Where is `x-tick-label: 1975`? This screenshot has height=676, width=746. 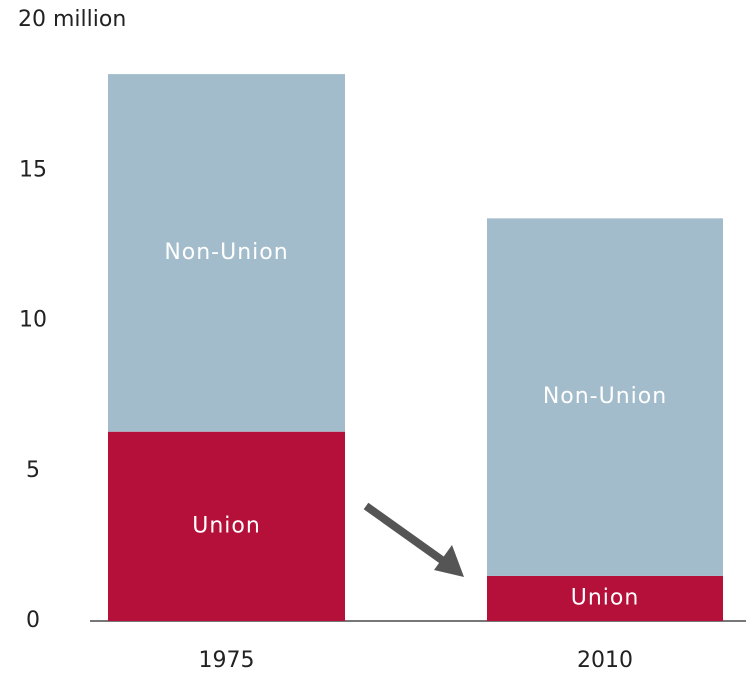 x-tick-label: 1975 is located at coordinates (227, 660).